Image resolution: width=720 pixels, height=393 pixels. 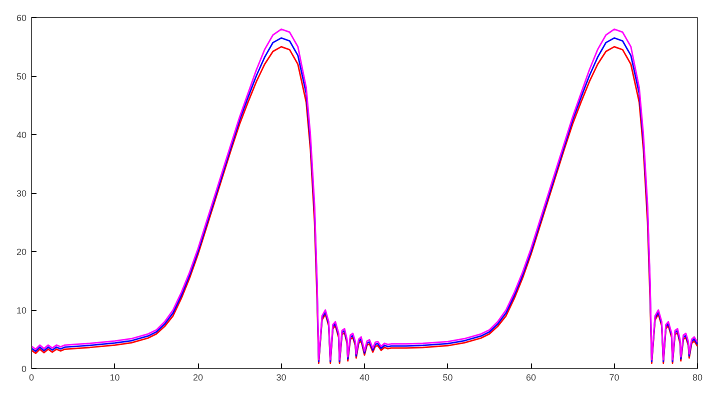 I want to click on x-tick-label: 50, so click(x=447, y=377).